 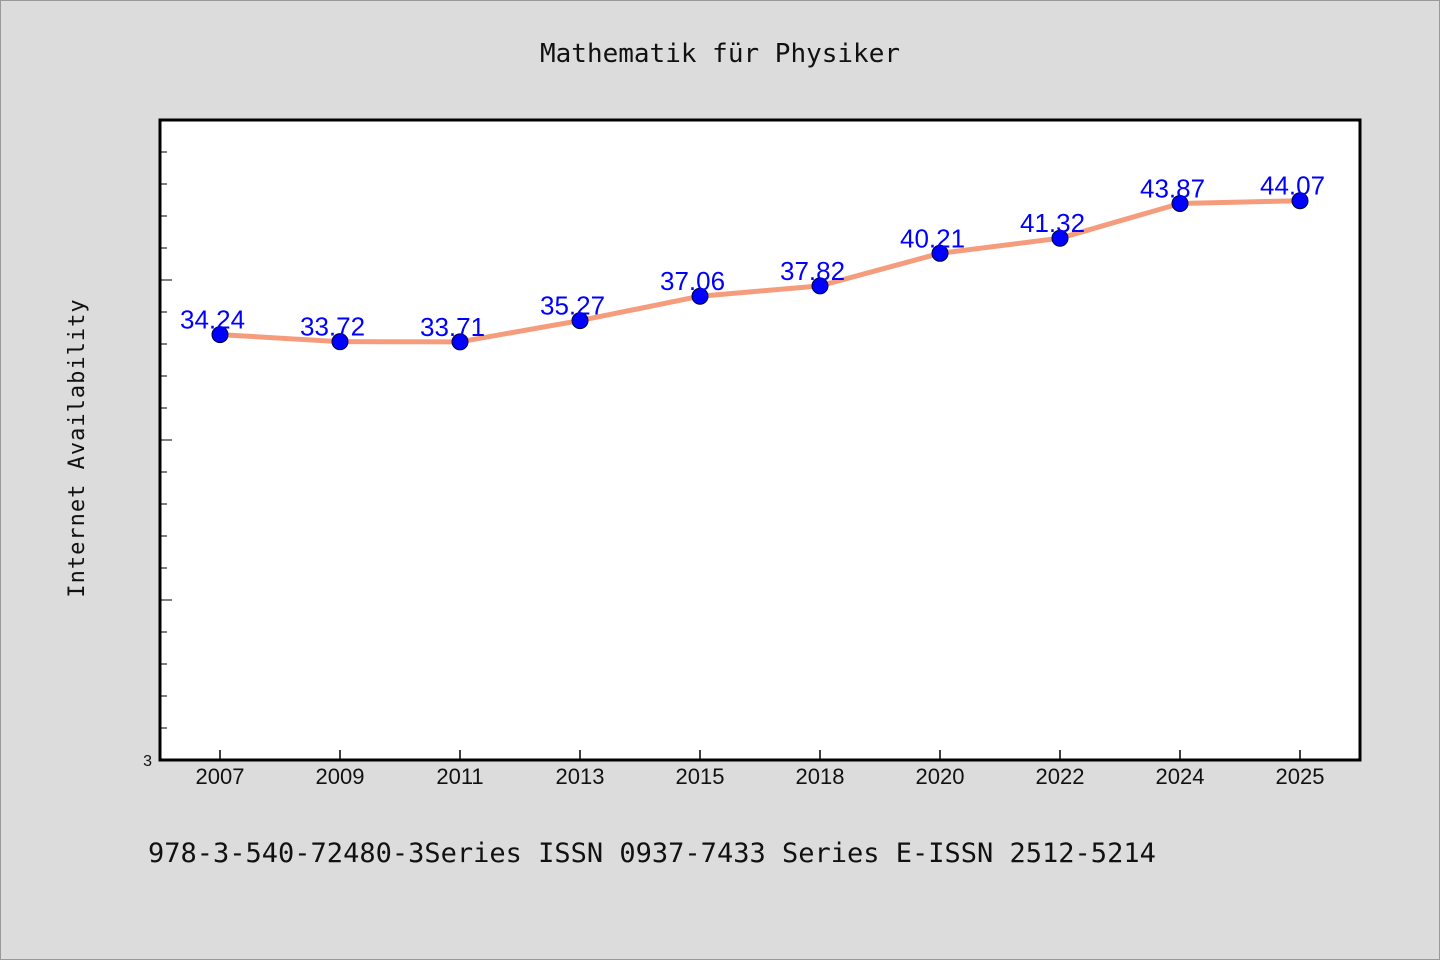 I want to click on data-label: 44.07, so click(x=1292, y=186).